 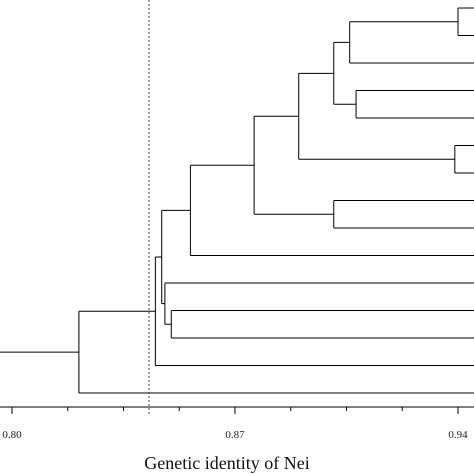 What do you see at coordinates (235, 410) in the screenshot?
I see `x-axis-ticks` at bounding box center [235, 410].